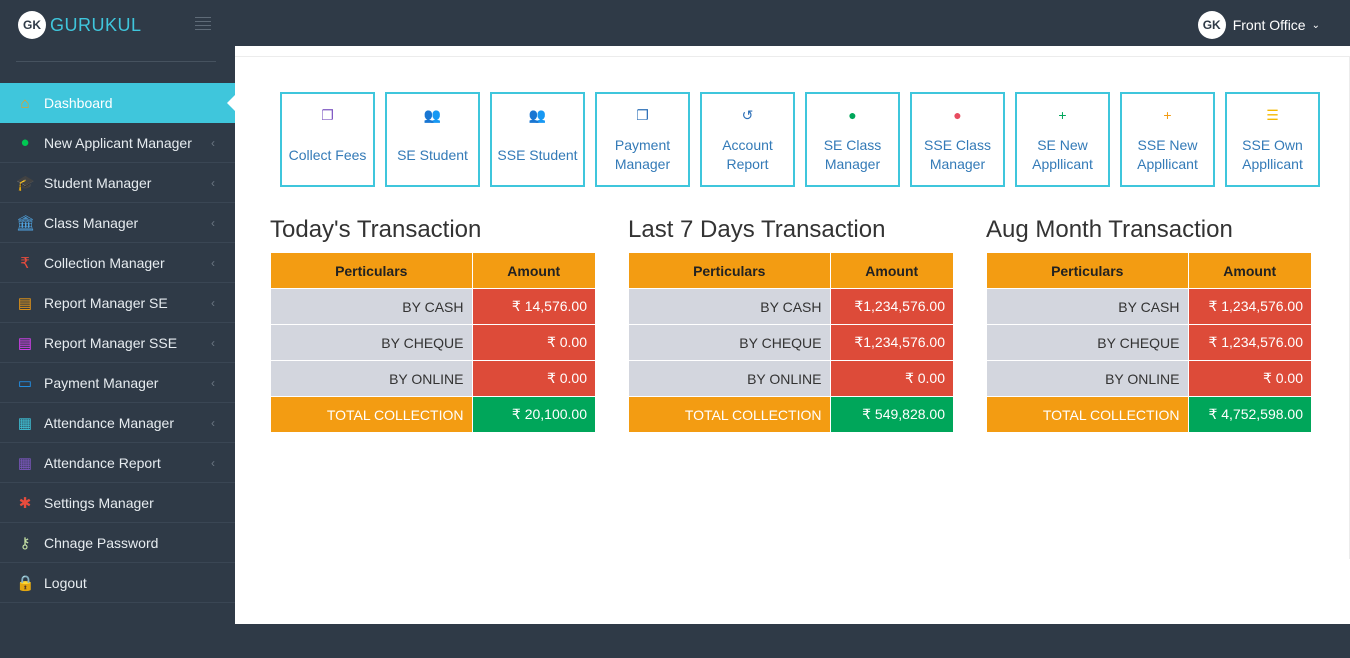 The height and width of the screenshot is (658, 1350). What do you see at coordinates (891, 414) in the screenshot?
I see `total-amount: ₹ 549,828.00` at bounding box center [891, 414].